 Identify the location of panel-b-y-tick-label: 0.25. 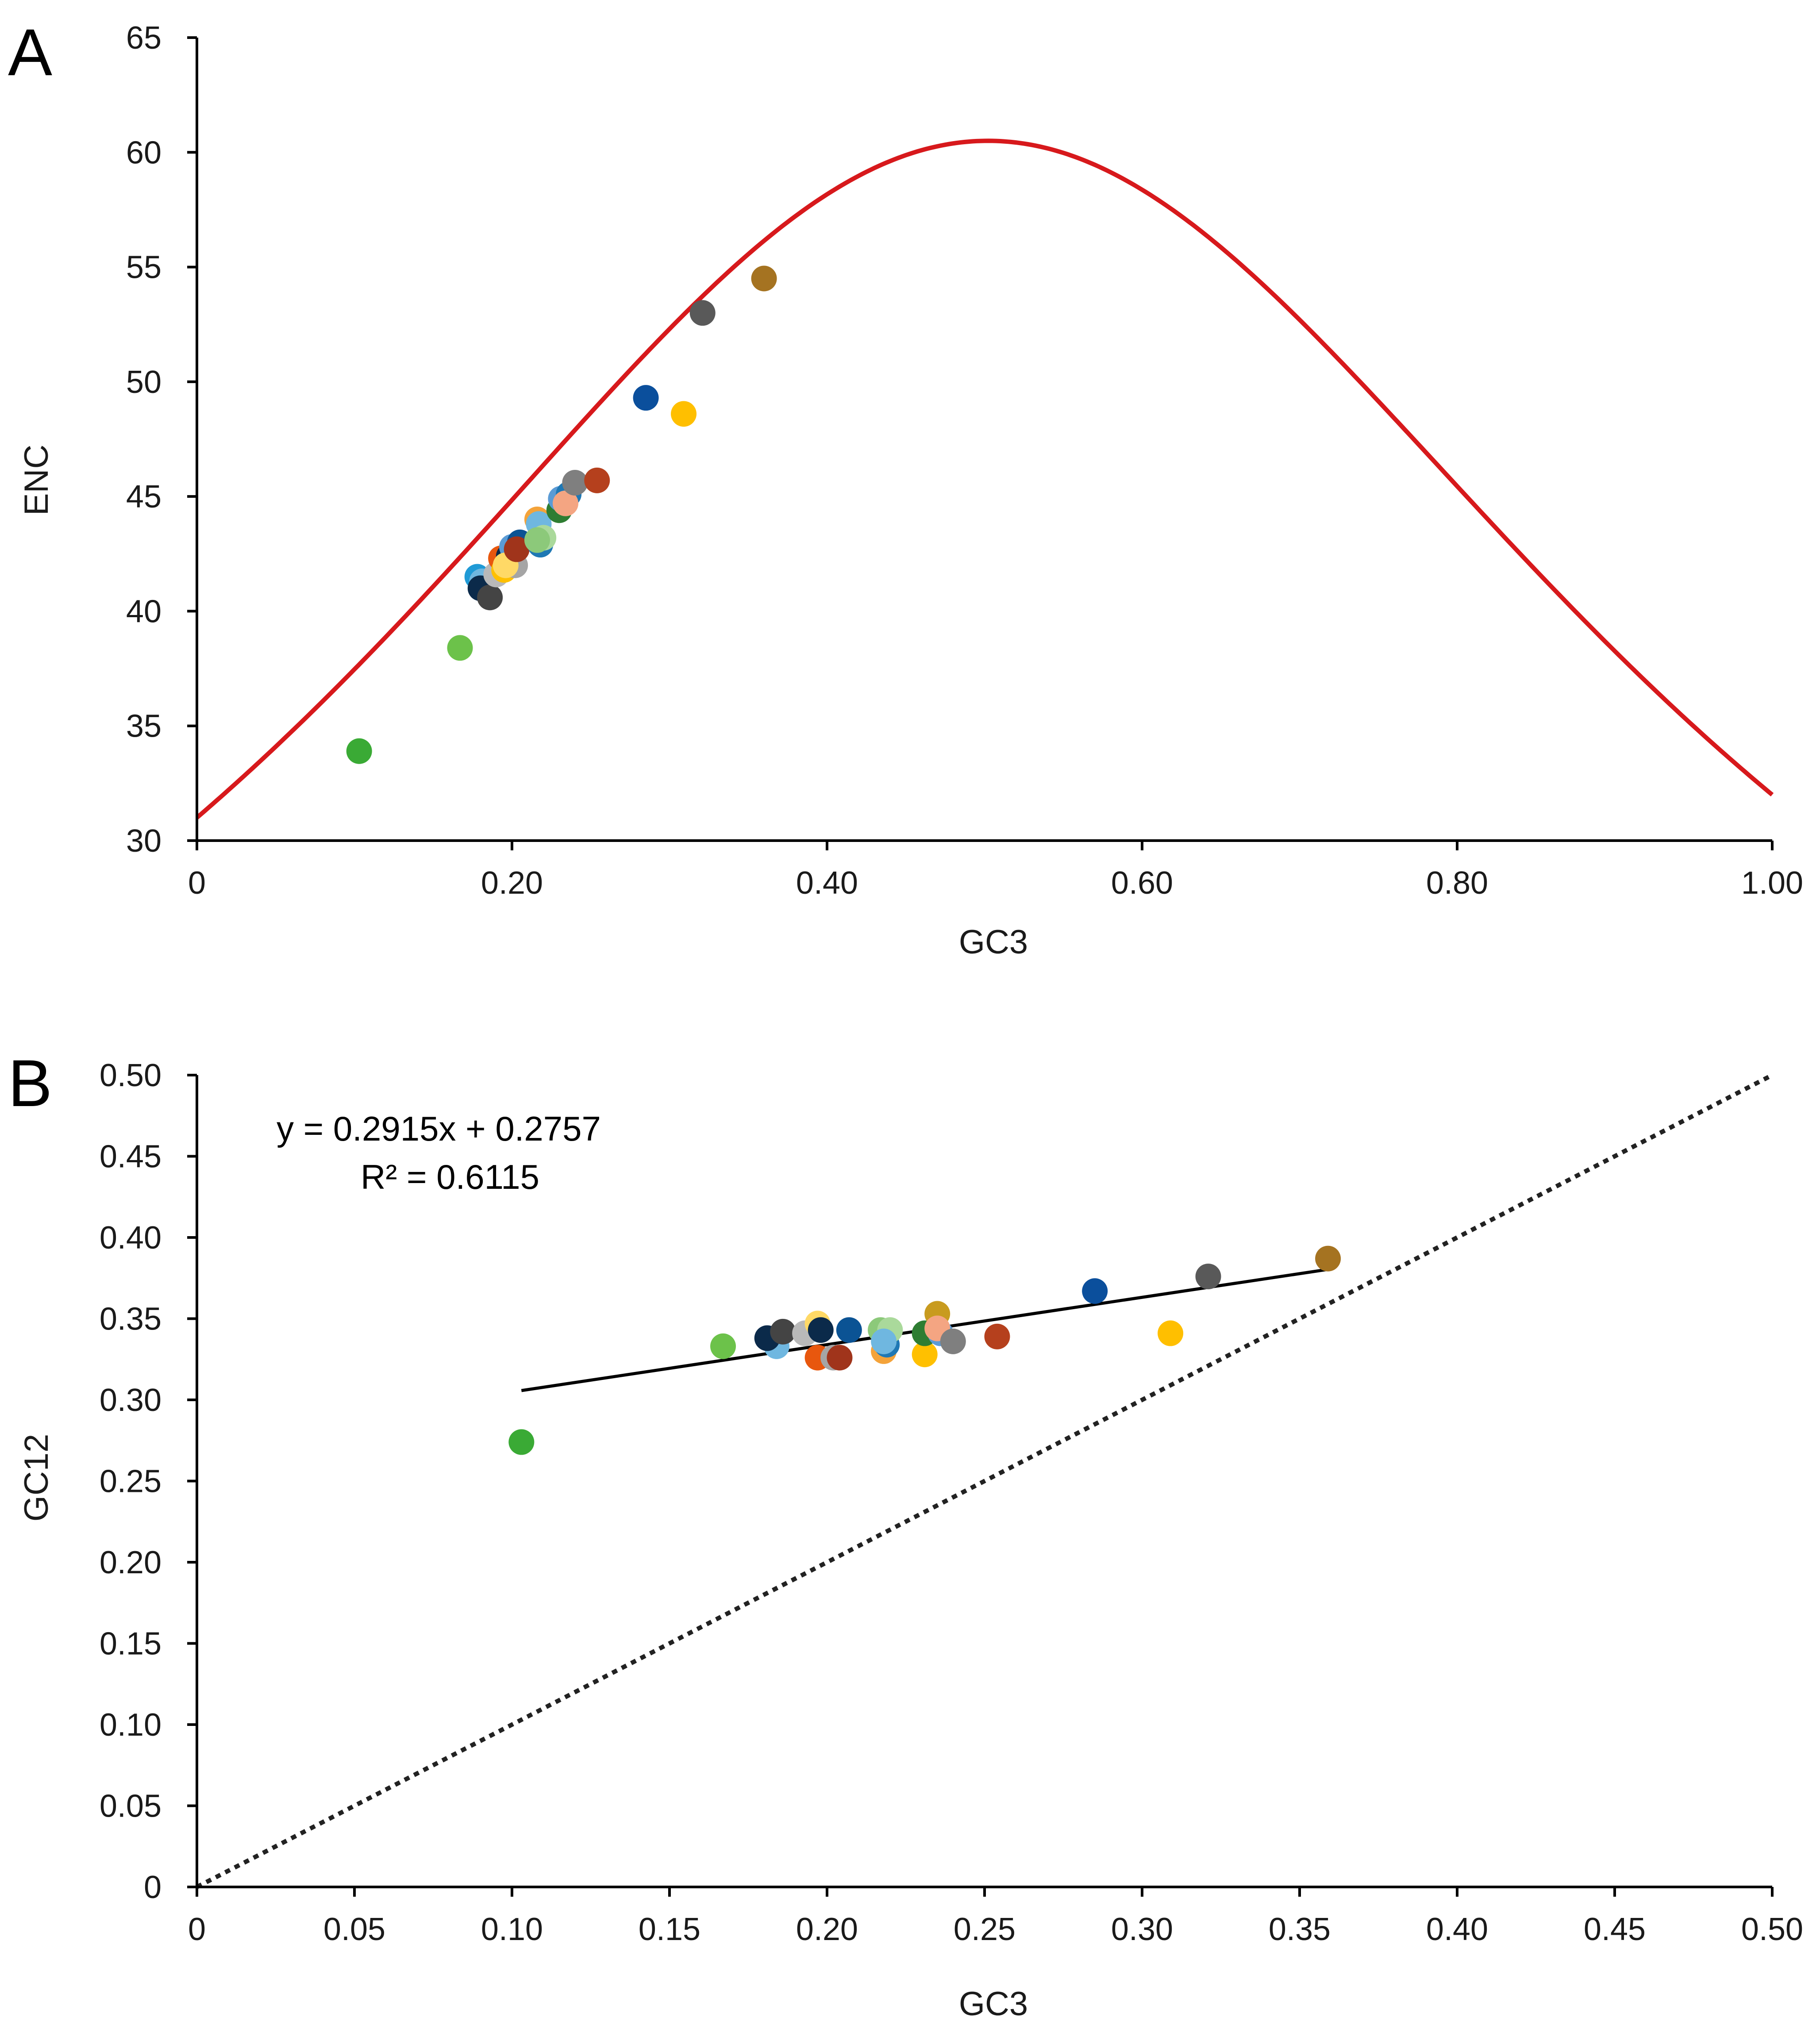
(131, 1481).